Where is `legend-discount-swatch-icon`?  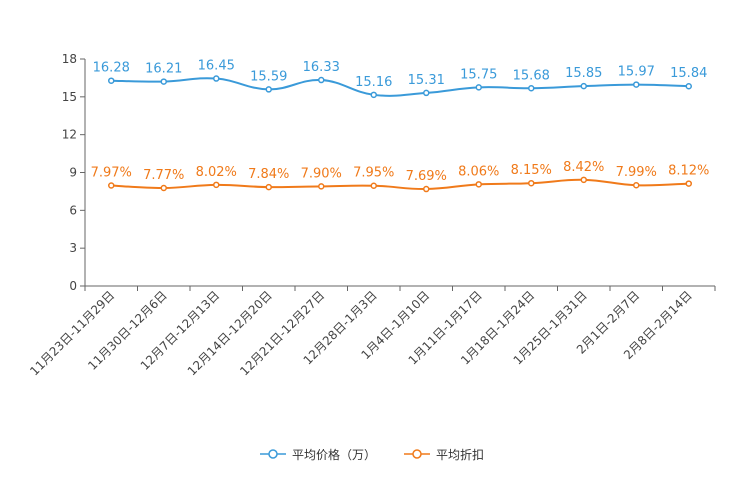
legend-discount-swatch-icon is located at coordinates (417, 454).